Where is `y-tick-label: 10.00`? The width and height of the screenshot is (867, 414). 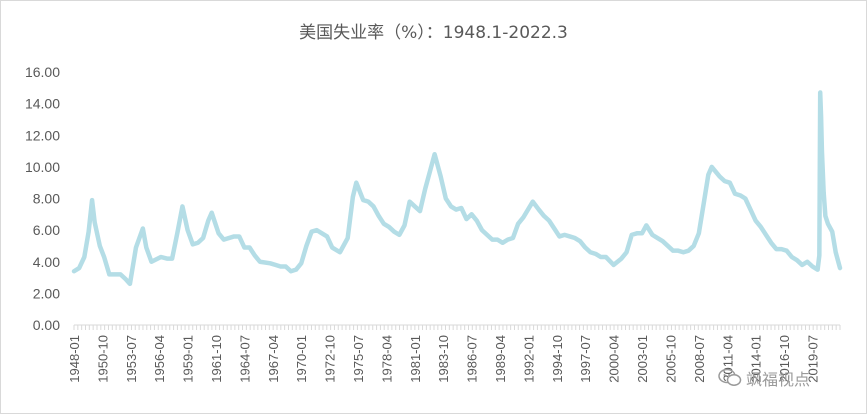
y-tick-label: 10.00 is located at coordinates (42, 167).